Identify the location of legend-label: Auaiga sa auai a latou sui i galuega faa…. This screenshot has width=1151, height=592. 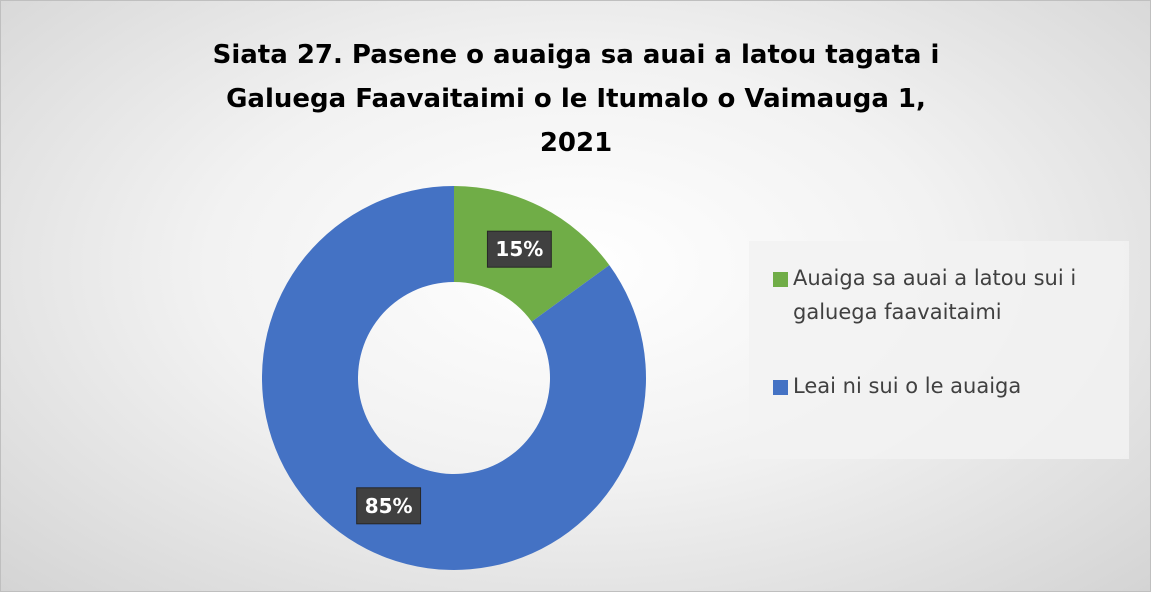
(935, 295).